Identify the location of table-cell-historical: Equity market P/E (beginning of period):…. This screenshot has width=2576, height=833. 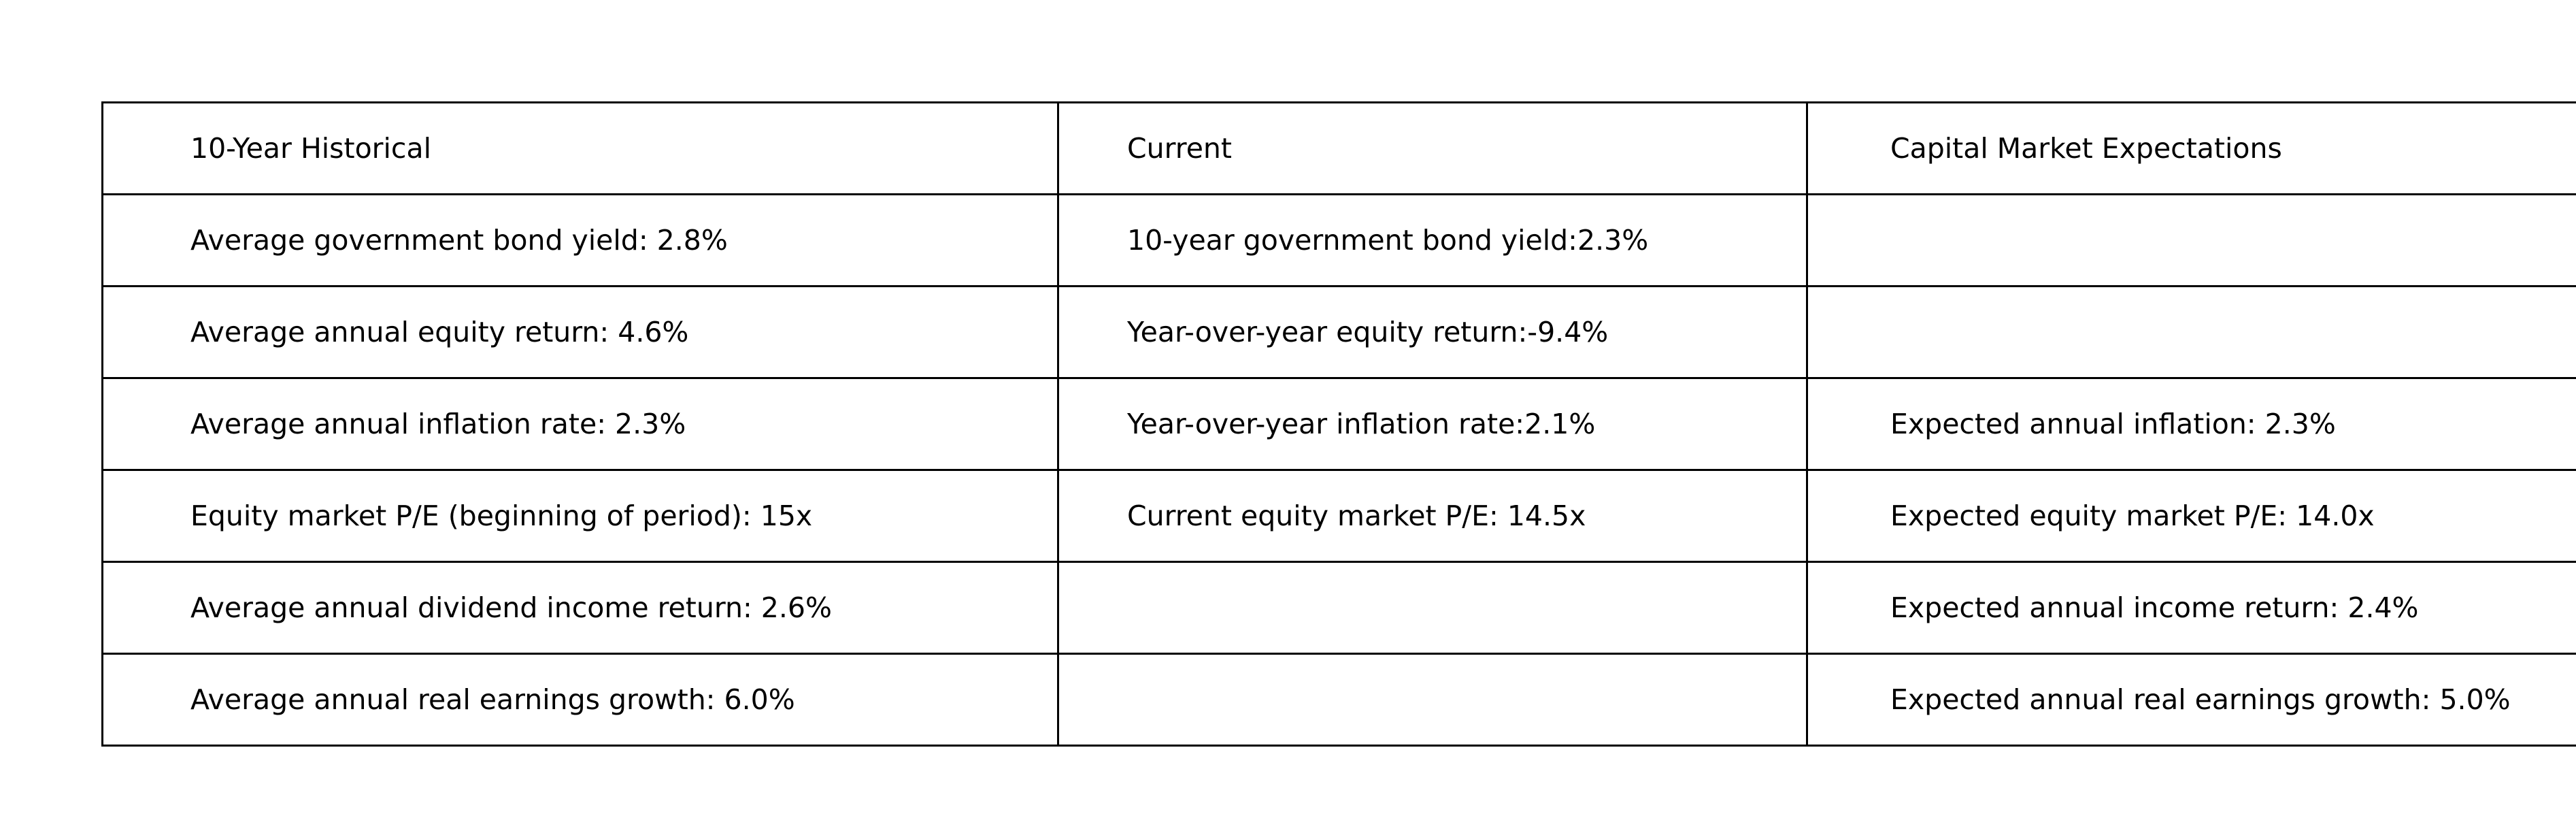
(580, 516).